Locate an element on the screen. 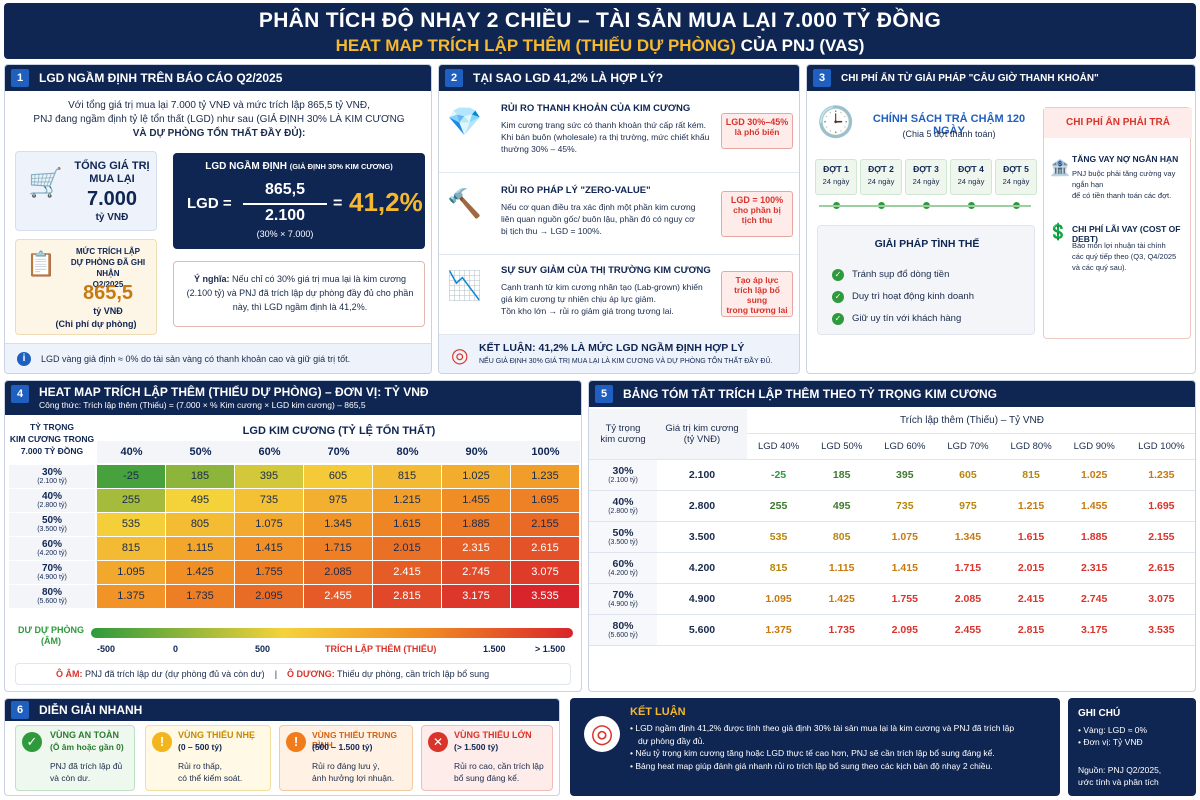  heatmap-cell: 2.415 is located at coordinates (407, 572).